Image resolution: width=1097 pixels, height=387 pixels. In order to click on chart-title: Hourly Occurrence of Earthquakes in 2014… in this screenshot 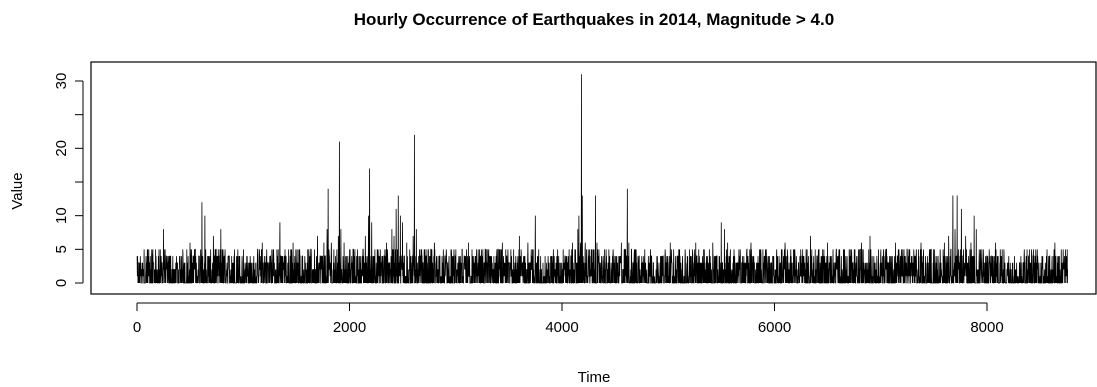, I will do `click(594, 19)`.